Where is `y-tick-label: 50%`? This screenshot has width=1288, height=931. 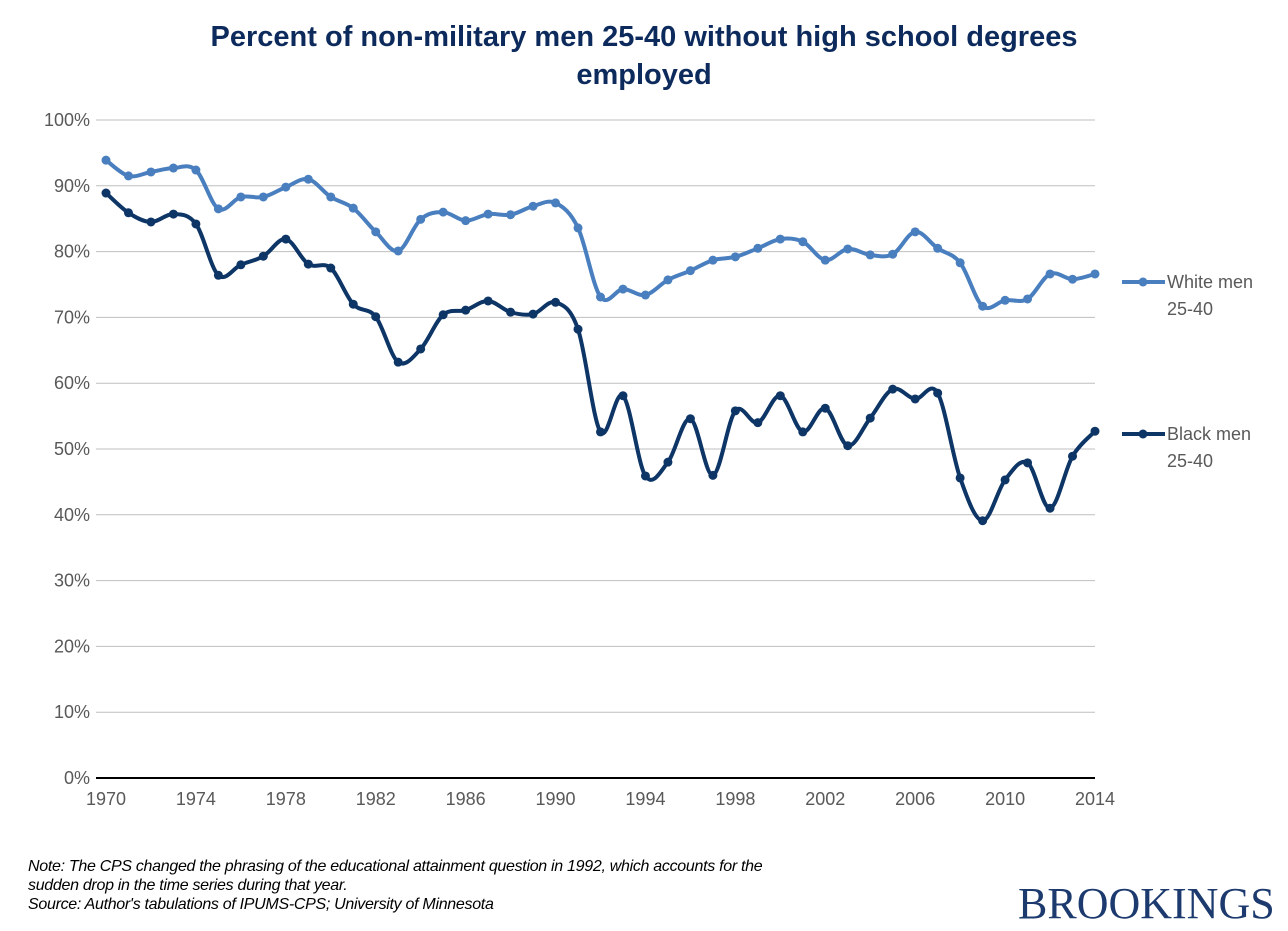
y-tick-label: 50% is located at coordinates (72, 449).